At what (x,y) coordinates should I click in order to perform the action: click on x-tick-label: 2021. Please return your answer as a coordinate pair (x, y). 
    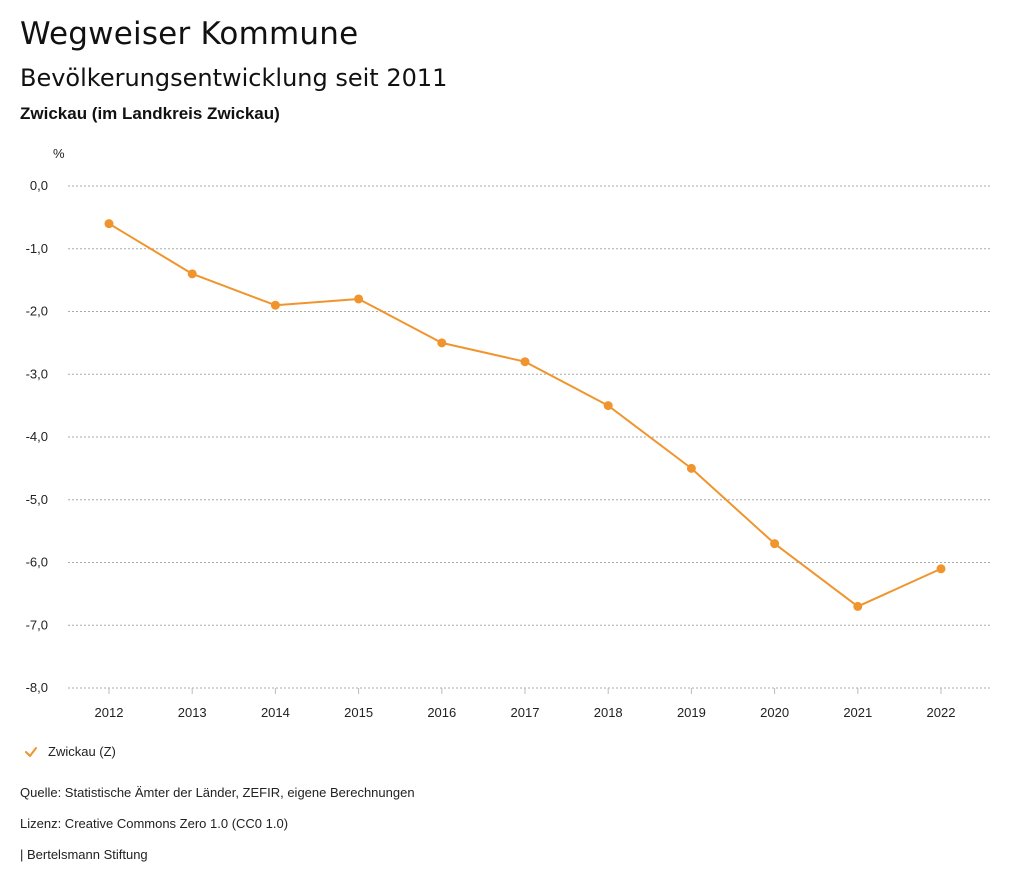
    Looking at the image, I should click on (857, 712).